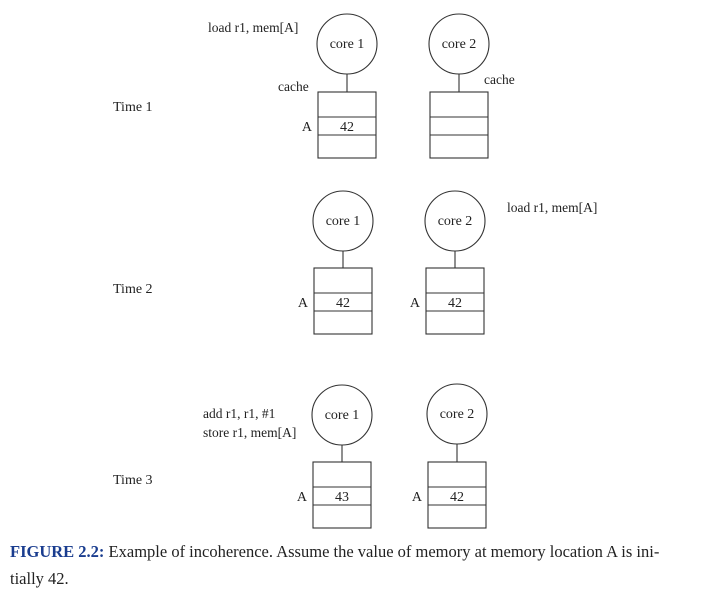 This screenshot has width=708, height=595. I want to click on time2-core2: core 2, so click(455, 229).